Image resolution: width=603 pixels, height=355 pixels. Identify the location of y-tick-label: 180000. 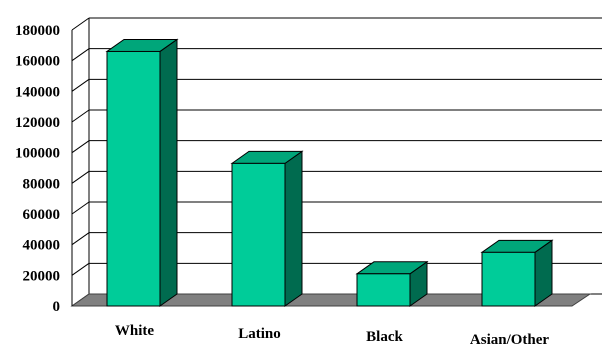
(37, 31).